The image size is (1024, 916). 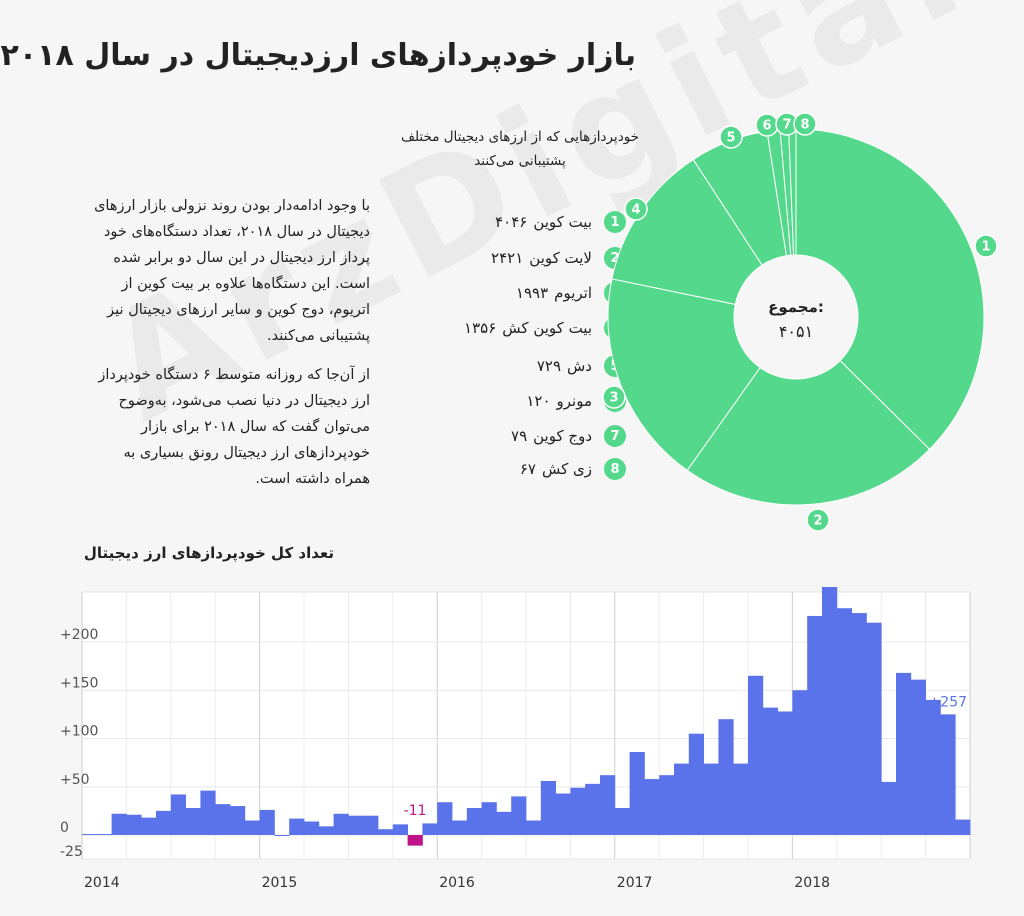 What do you see at coordinates (818, 520) in the screenshot?
I see `pie-slice-number-badge: 2` at bounding box center [818, 520].